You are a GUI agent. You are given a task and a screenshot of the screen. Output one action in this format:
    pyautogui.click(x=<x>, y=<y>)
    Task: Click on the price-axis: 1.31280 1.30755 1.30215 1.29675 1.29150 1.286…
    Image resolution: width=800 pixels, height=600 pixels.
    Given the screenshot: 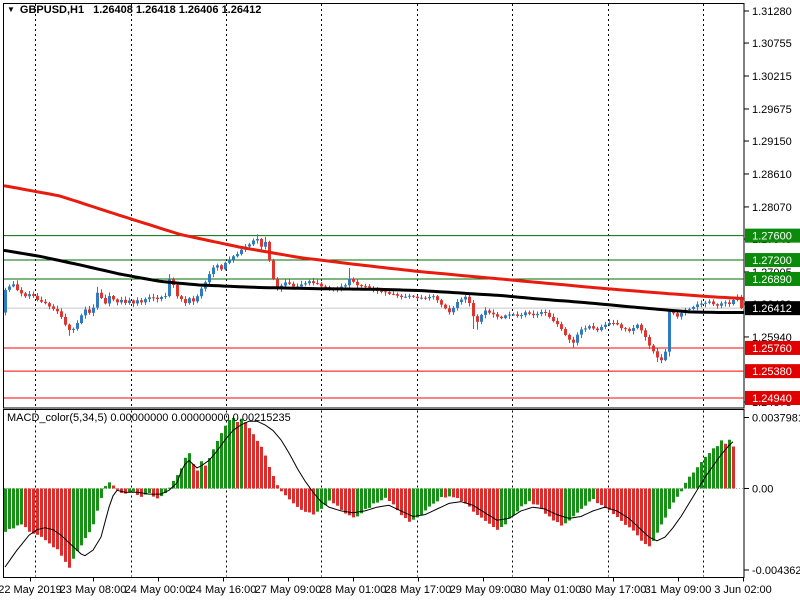 What is the action you would take?
    pyautogui.click(x=772, y=207)
    